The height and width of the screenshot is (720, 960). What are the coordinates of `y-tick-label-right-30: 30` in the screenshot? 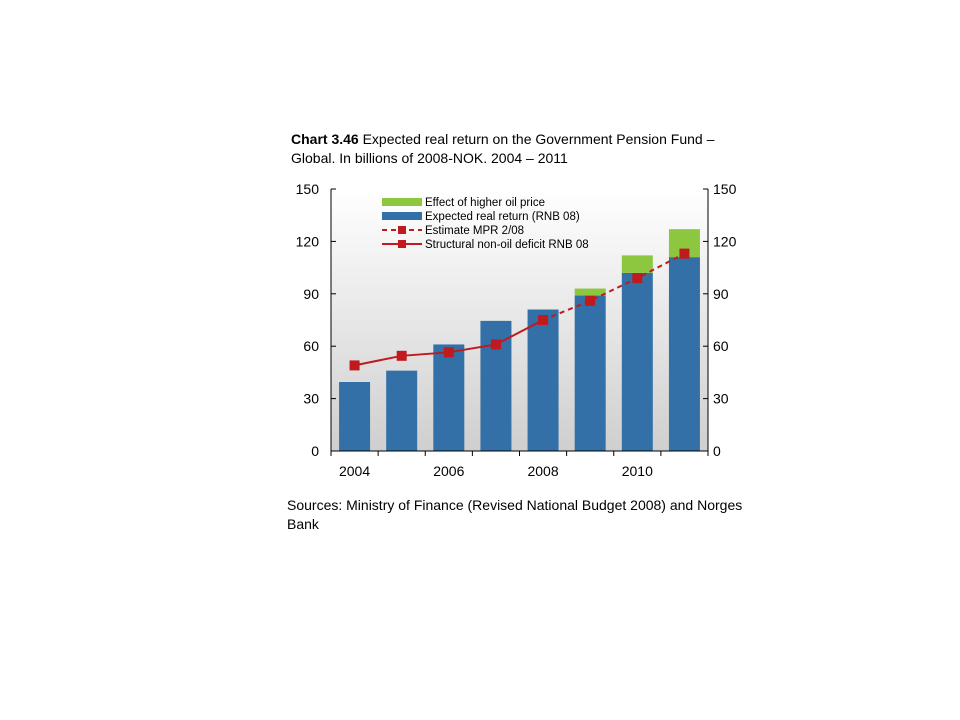 It's located at (721, 399).